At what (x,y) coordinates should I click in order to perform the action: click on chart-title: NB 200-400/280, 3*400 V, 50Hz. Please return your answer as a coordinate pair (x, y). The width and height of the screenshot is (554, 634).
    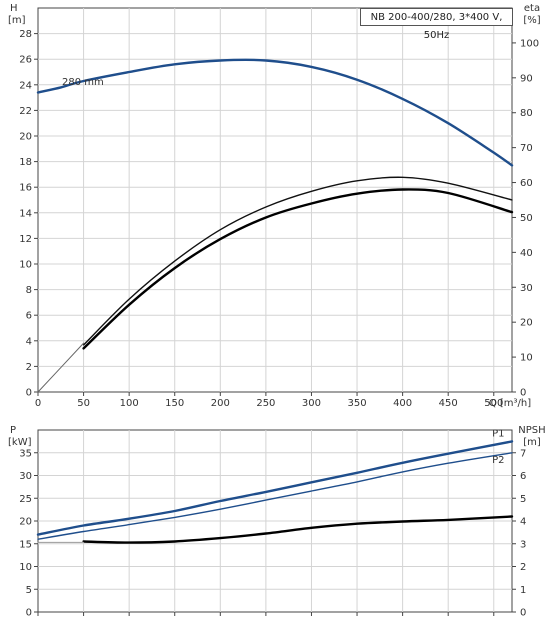
    Looking at the image, I should click on (436, 24).